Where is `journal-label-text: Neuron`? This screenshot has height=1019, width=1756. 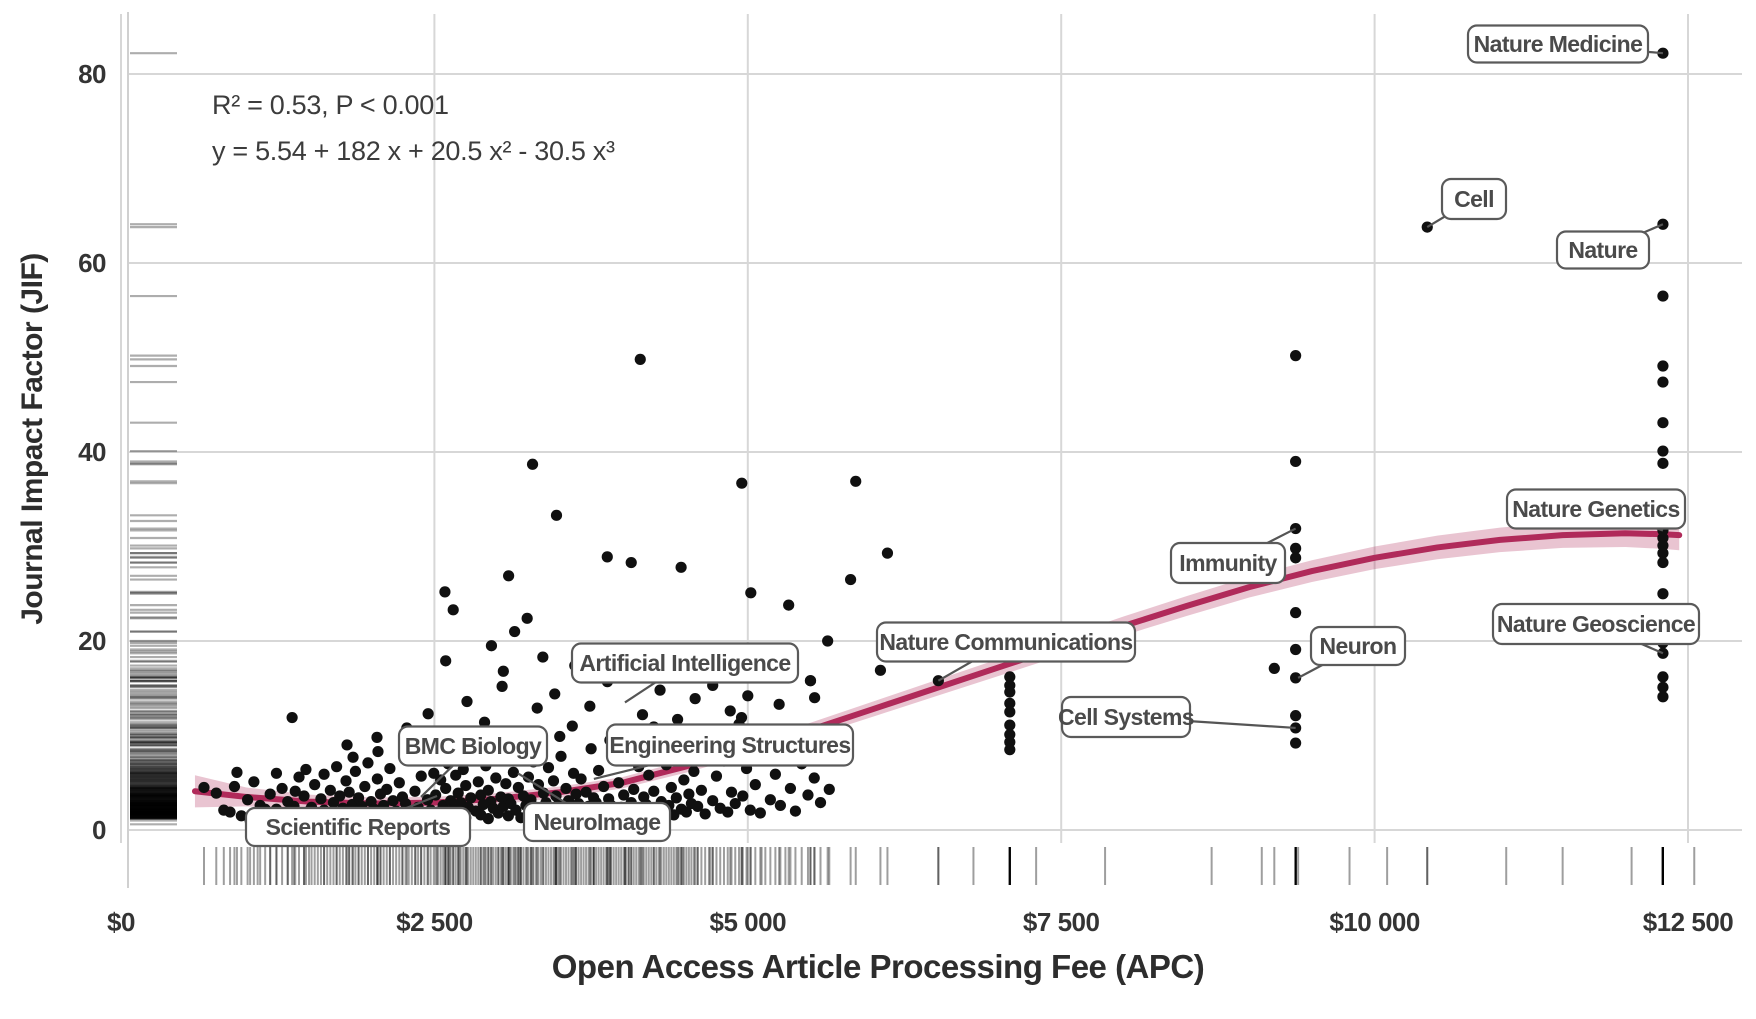 journal-label-text: Neuron is located at coordinates (1358, 646).